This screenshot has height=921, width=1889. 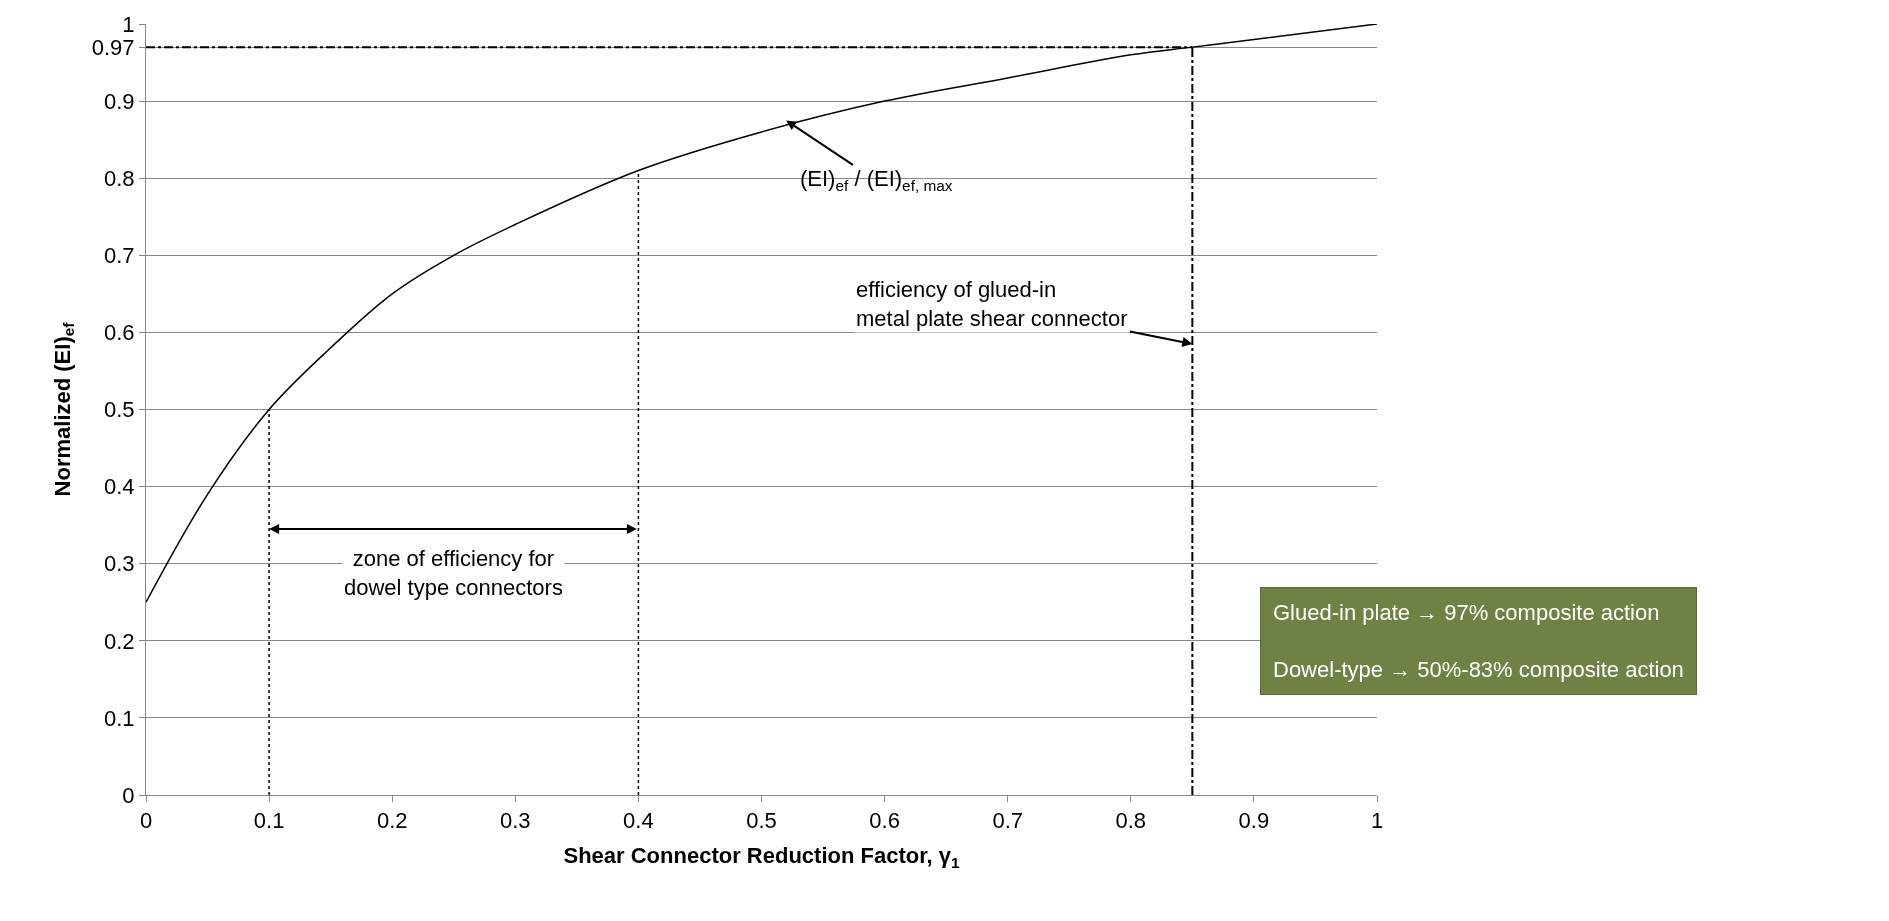 I want to click on y-tick-label: 0.7, so click(x=119, y=255).